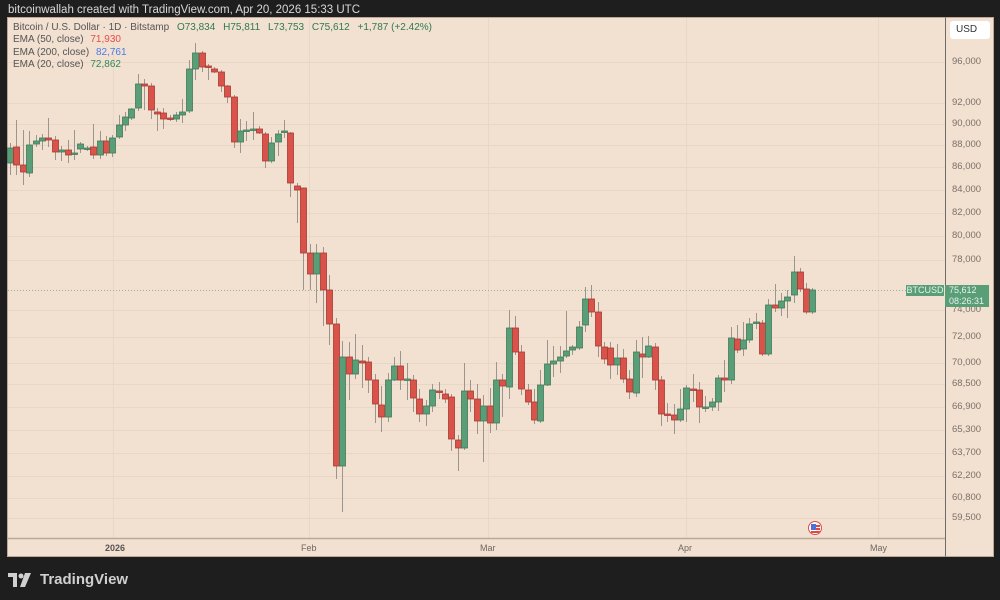 The width and height of the screenshot is (1000, 600). I want to click on tradingview-logo-icon, so click(19, 579).